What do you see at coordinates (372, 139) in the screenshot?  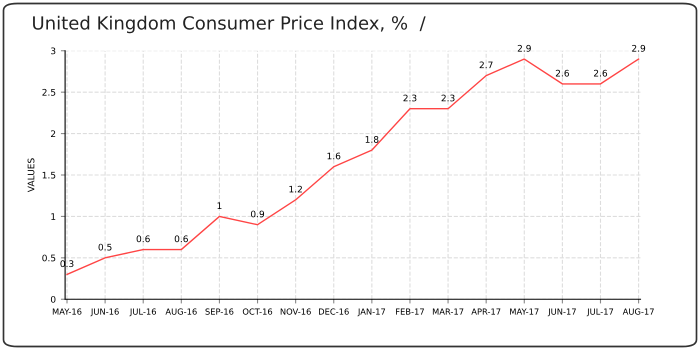 I see `data-label: 1.8` at bounding box center [372, 139].